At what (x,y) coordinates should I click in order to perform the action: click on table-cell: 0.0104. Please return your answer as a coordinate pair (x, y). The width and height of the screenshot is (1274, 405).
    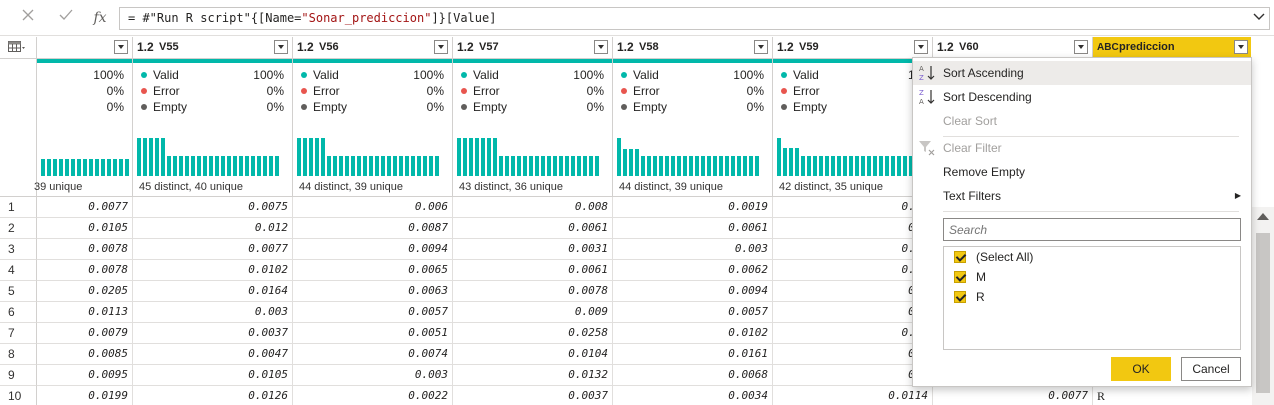
    Looking at the image, I should click on (533, 354).